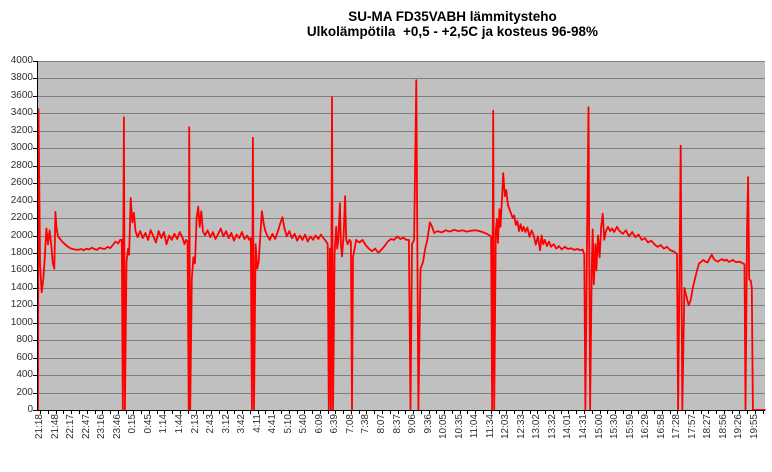  What do you see at coordinates (319, 424) in the screenshot?
I see `x-axis-label: 6:09` at bounding box center [319, 424].